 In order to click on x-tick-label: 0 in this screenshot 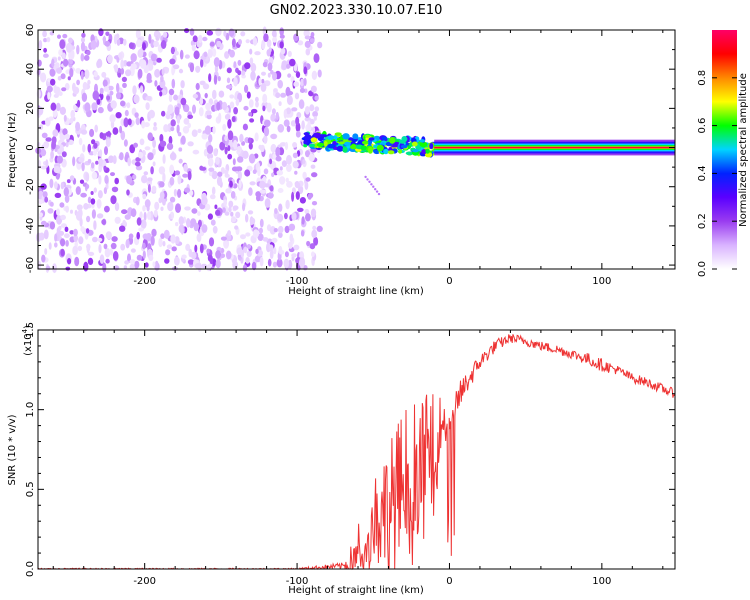, I will do `click(449, 281)`.